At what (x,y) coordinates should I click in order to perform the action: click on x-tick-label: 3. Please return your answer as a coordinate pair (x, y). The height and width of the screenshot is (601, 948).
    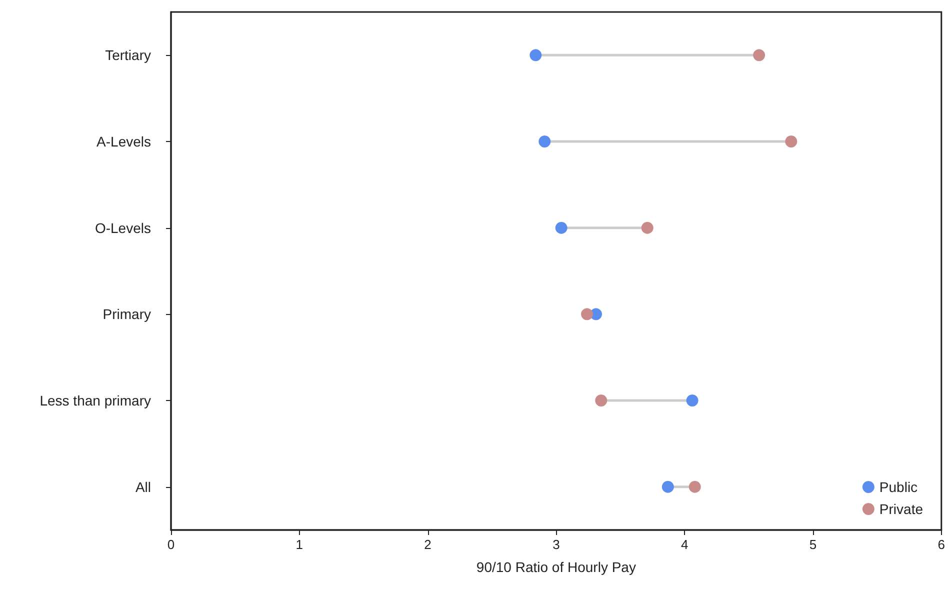
    Looking at the image, I should click on (556, 544).